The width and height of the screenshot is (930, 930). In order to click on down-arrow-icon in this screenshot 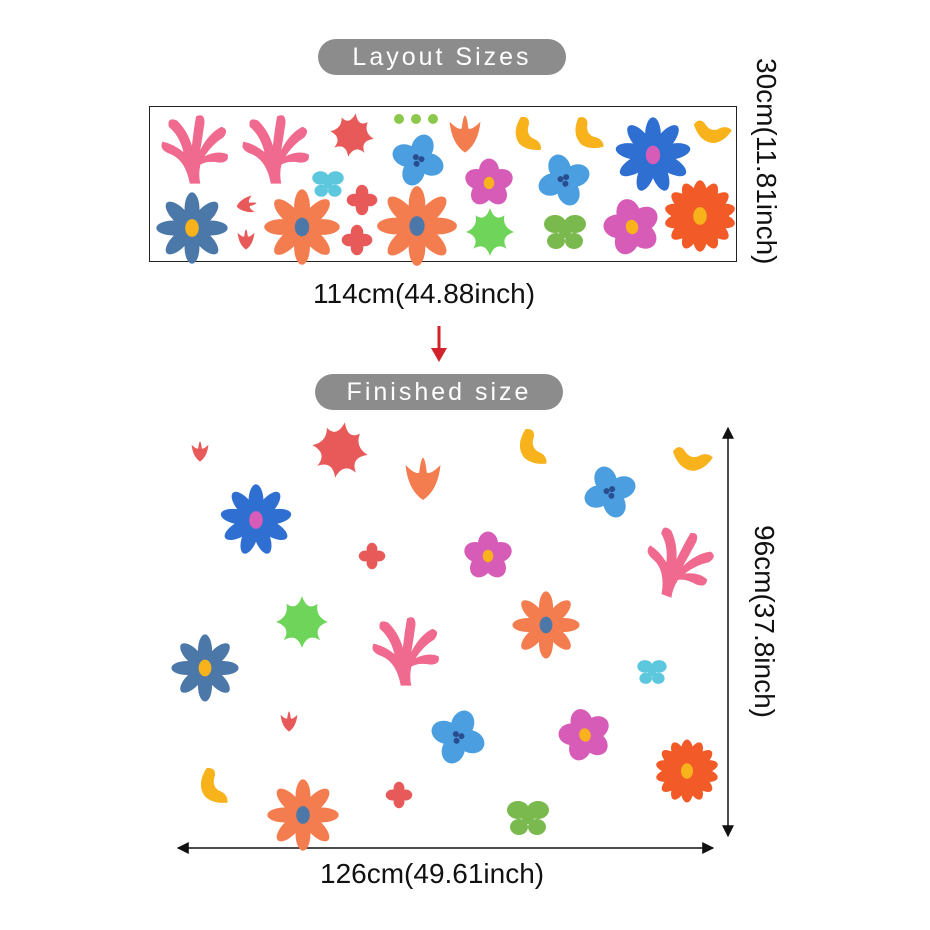, I will do `click(439, 344)`.